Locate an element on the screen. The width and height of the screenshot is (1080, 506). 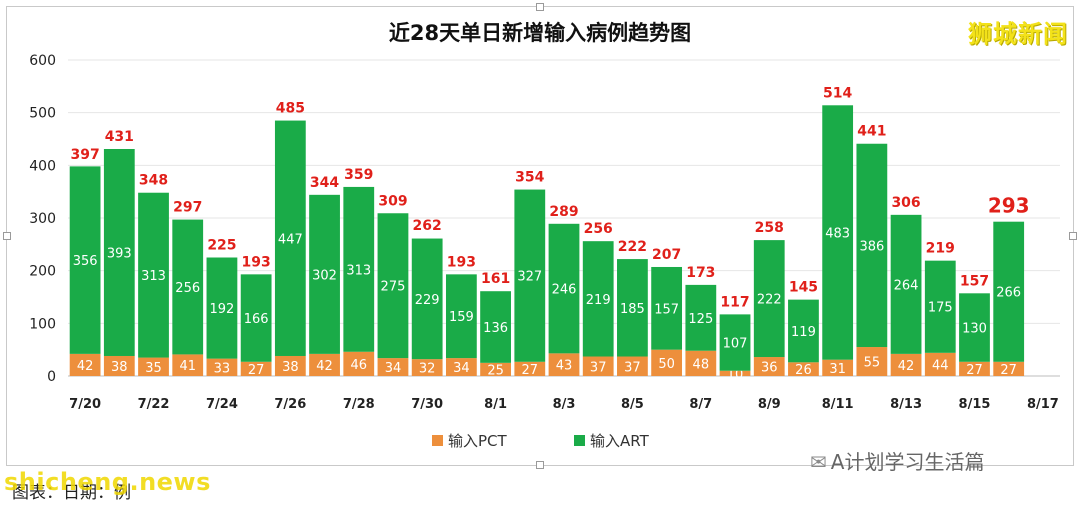
bar-pct-label: 48 is located at coordinates (701, 364).